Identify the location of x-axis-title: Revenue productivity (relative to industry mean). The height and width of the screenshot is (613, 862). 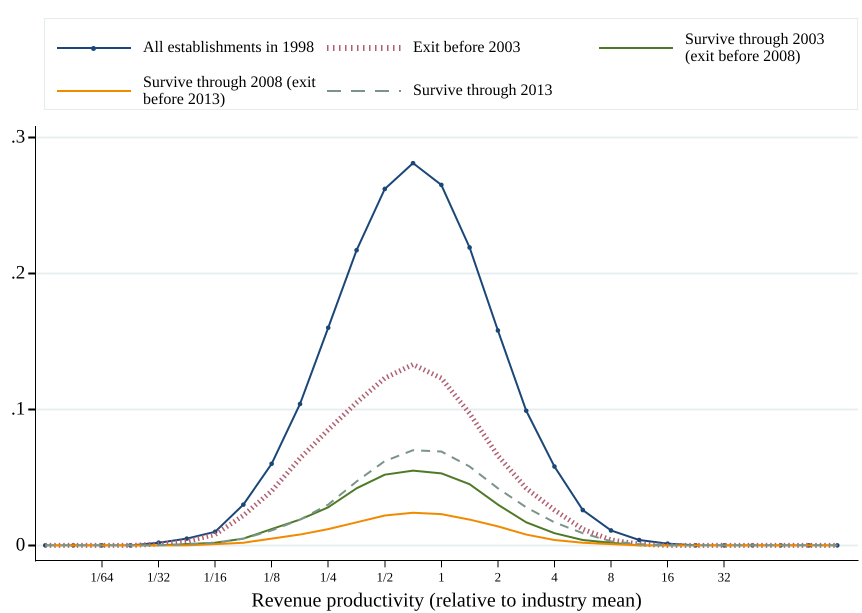
(446, 600).